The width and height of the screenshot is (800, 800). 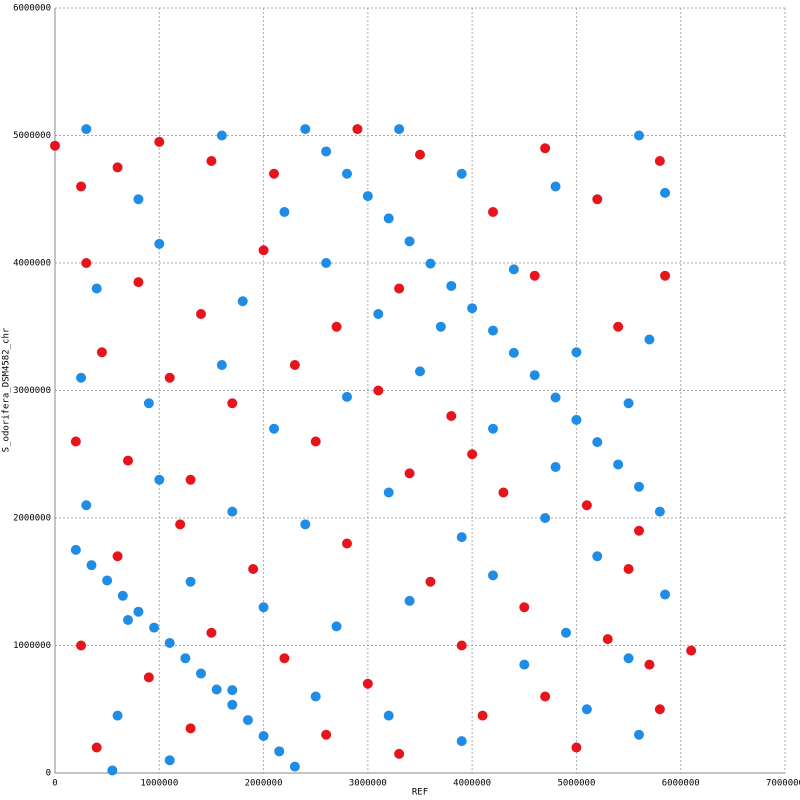 What do you see at coordinates (681, 784) in the screenshot?
I see `x-tick-label: 6000000` at bounding box center [681, 784].